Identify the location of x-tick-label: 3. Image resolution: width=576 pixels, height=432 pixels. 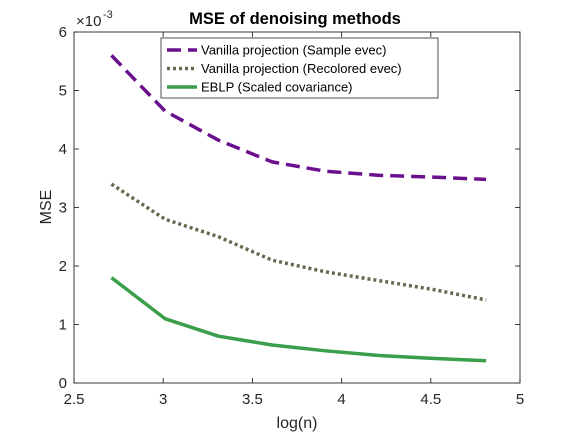
(163, 399).